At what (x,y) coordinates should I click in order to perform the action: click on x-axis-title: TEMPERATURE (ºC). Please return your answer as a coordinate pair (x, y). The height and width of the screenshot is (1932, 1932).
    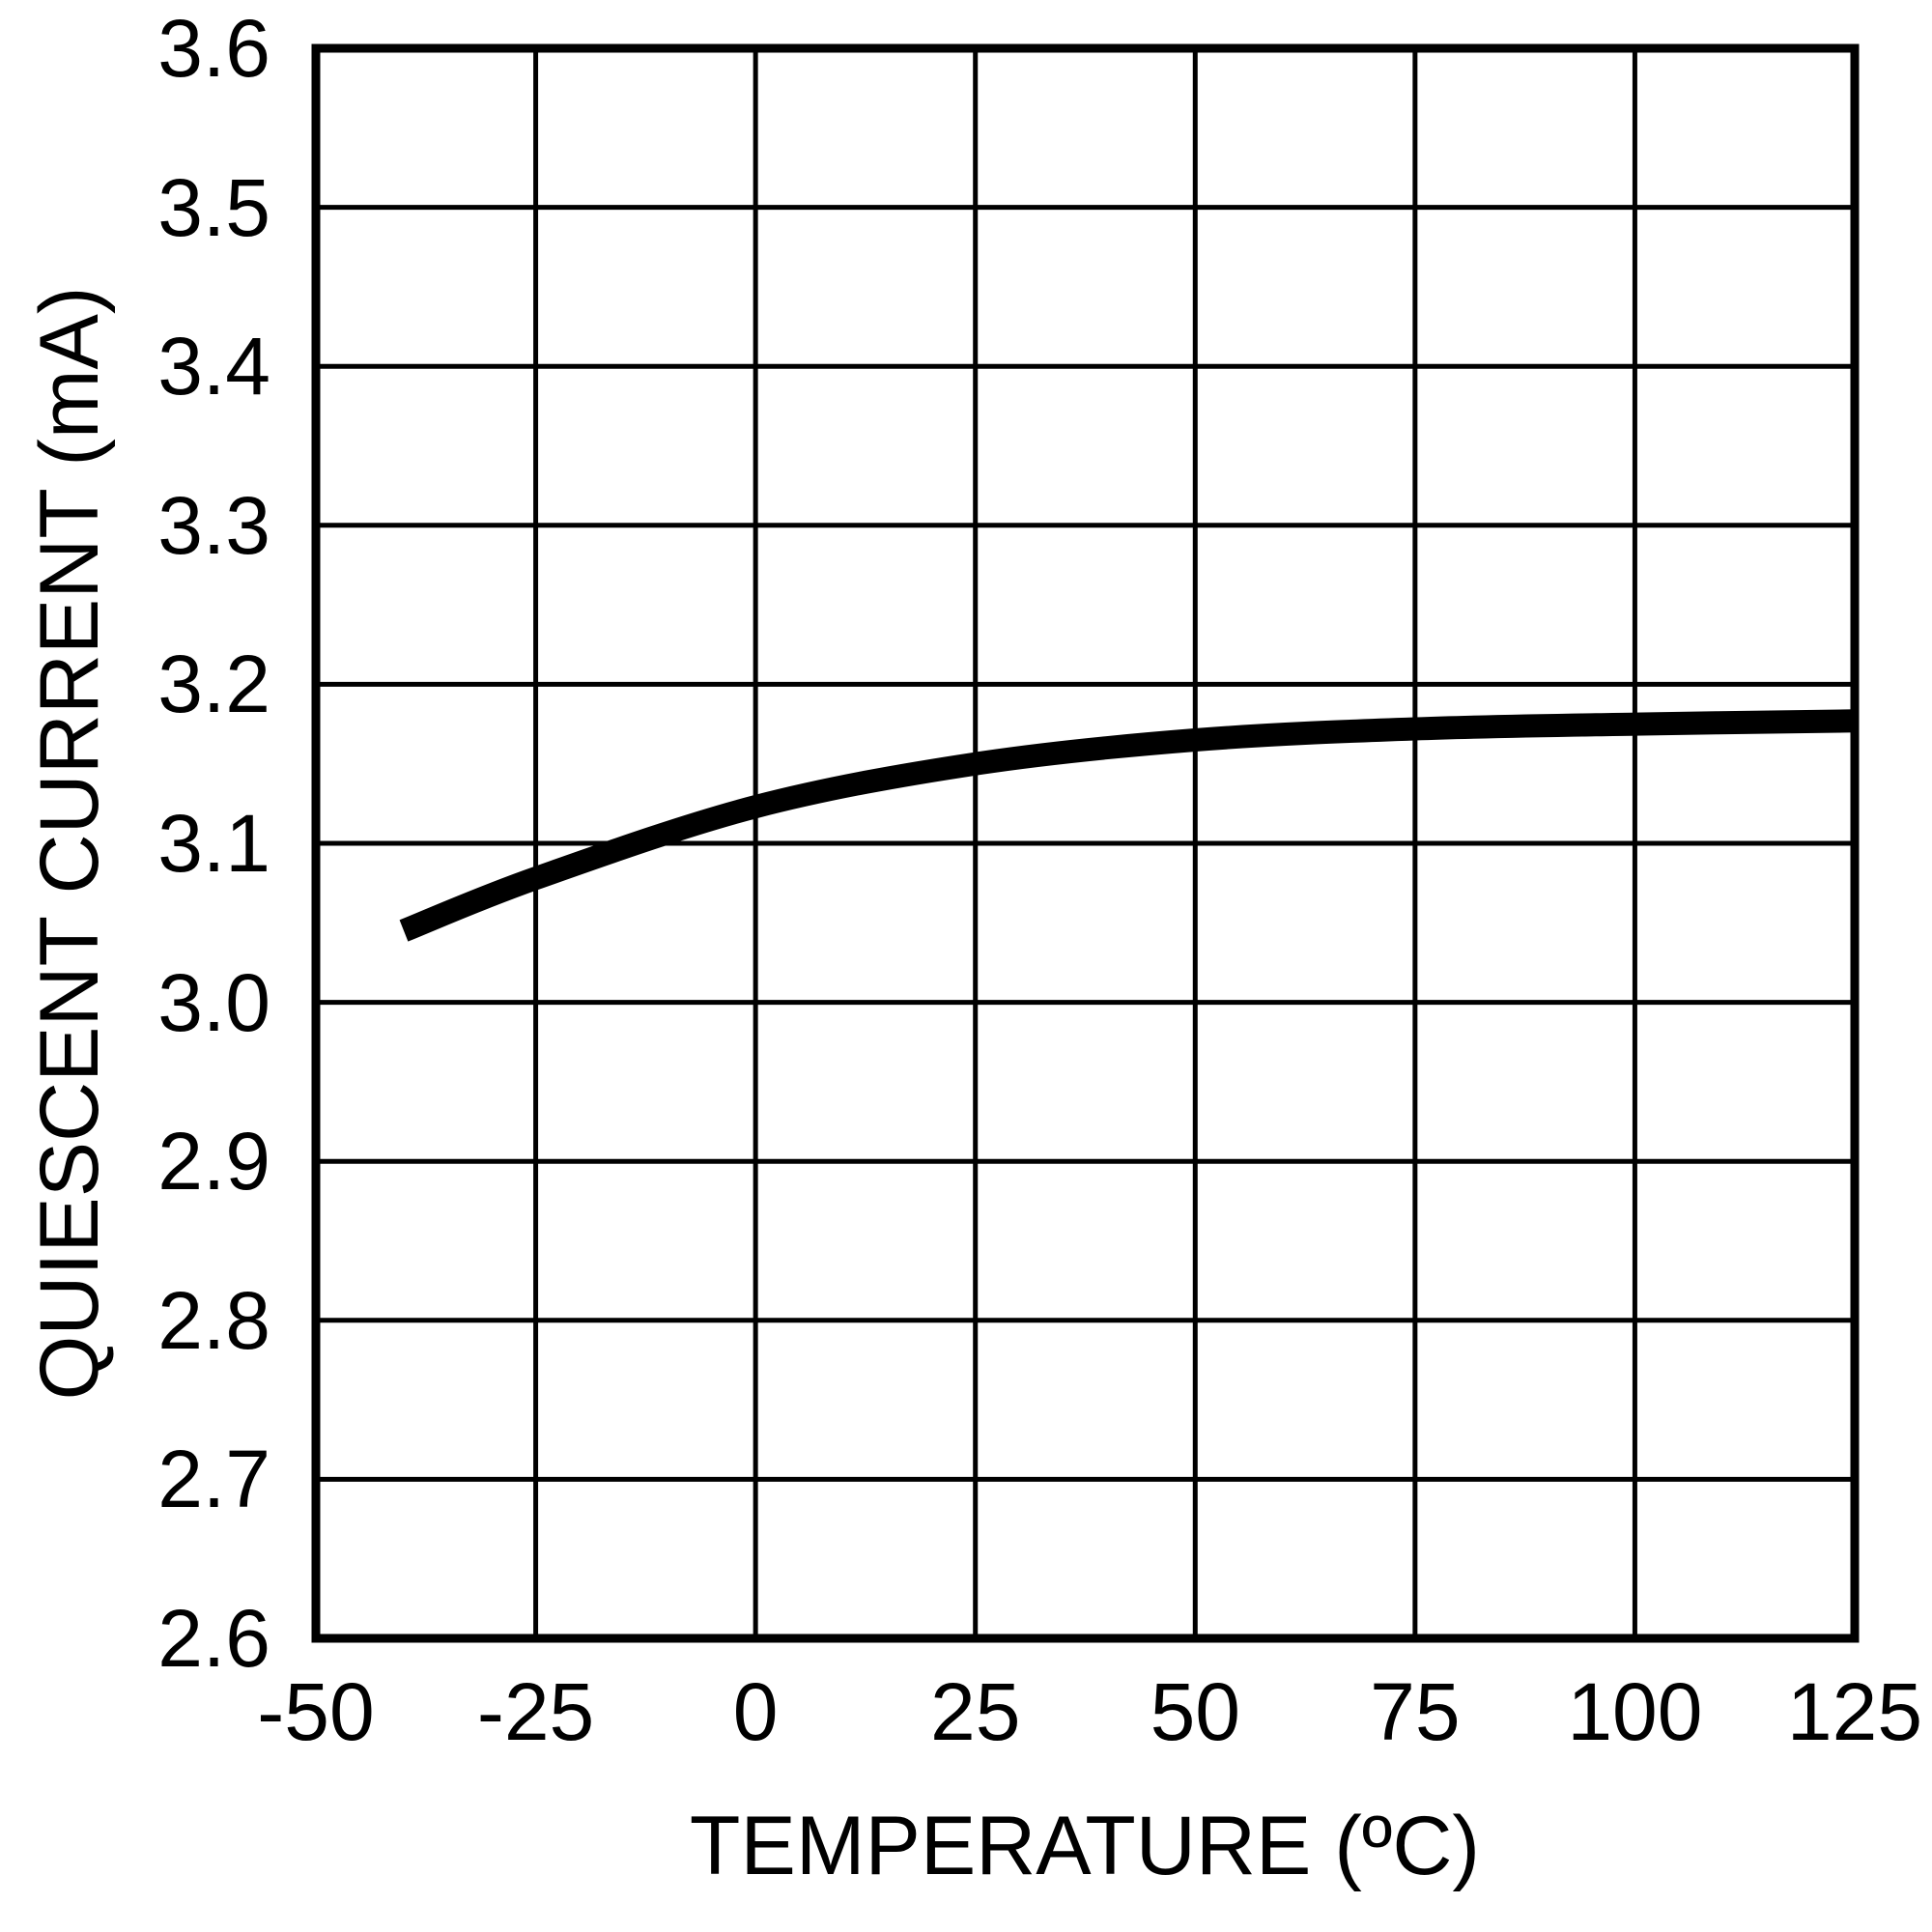
    Looking at the image, I should click on (1085, 1846).